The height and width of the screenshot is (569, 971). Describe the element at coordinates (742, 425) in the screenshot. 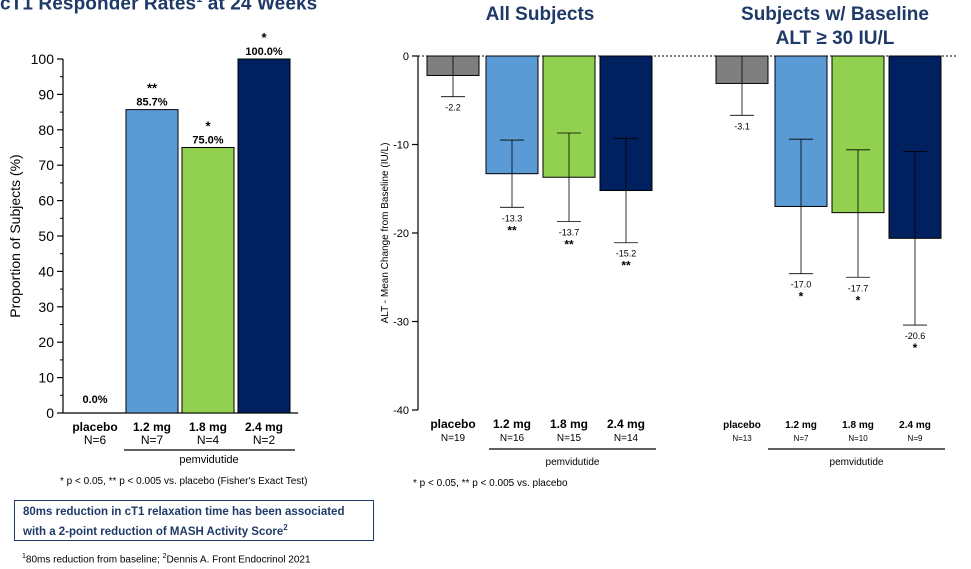

I see `baseline-category-label: placebo` at that location.